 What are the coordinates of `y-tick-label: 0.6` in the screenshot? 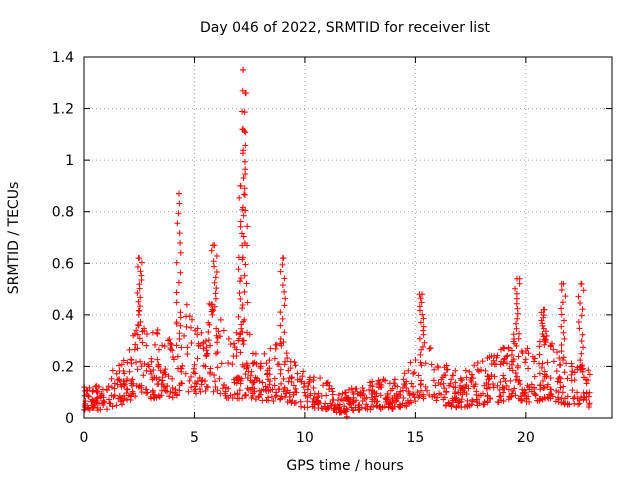 It's located at (63, 264).